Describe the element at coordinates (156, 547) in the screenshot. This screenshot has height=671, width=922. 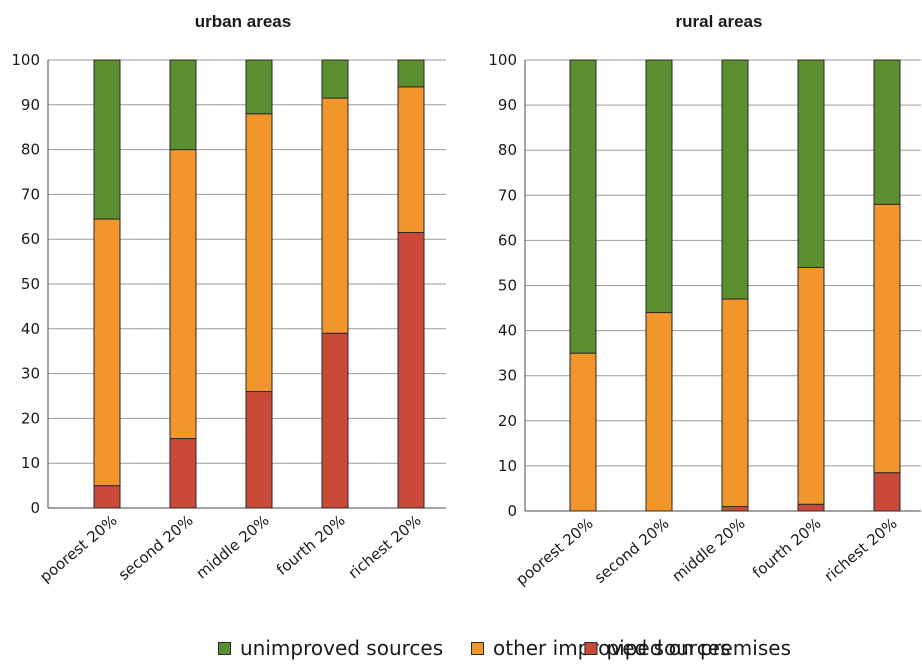
I see `x-tick-label-urban: second 20%` at that location.